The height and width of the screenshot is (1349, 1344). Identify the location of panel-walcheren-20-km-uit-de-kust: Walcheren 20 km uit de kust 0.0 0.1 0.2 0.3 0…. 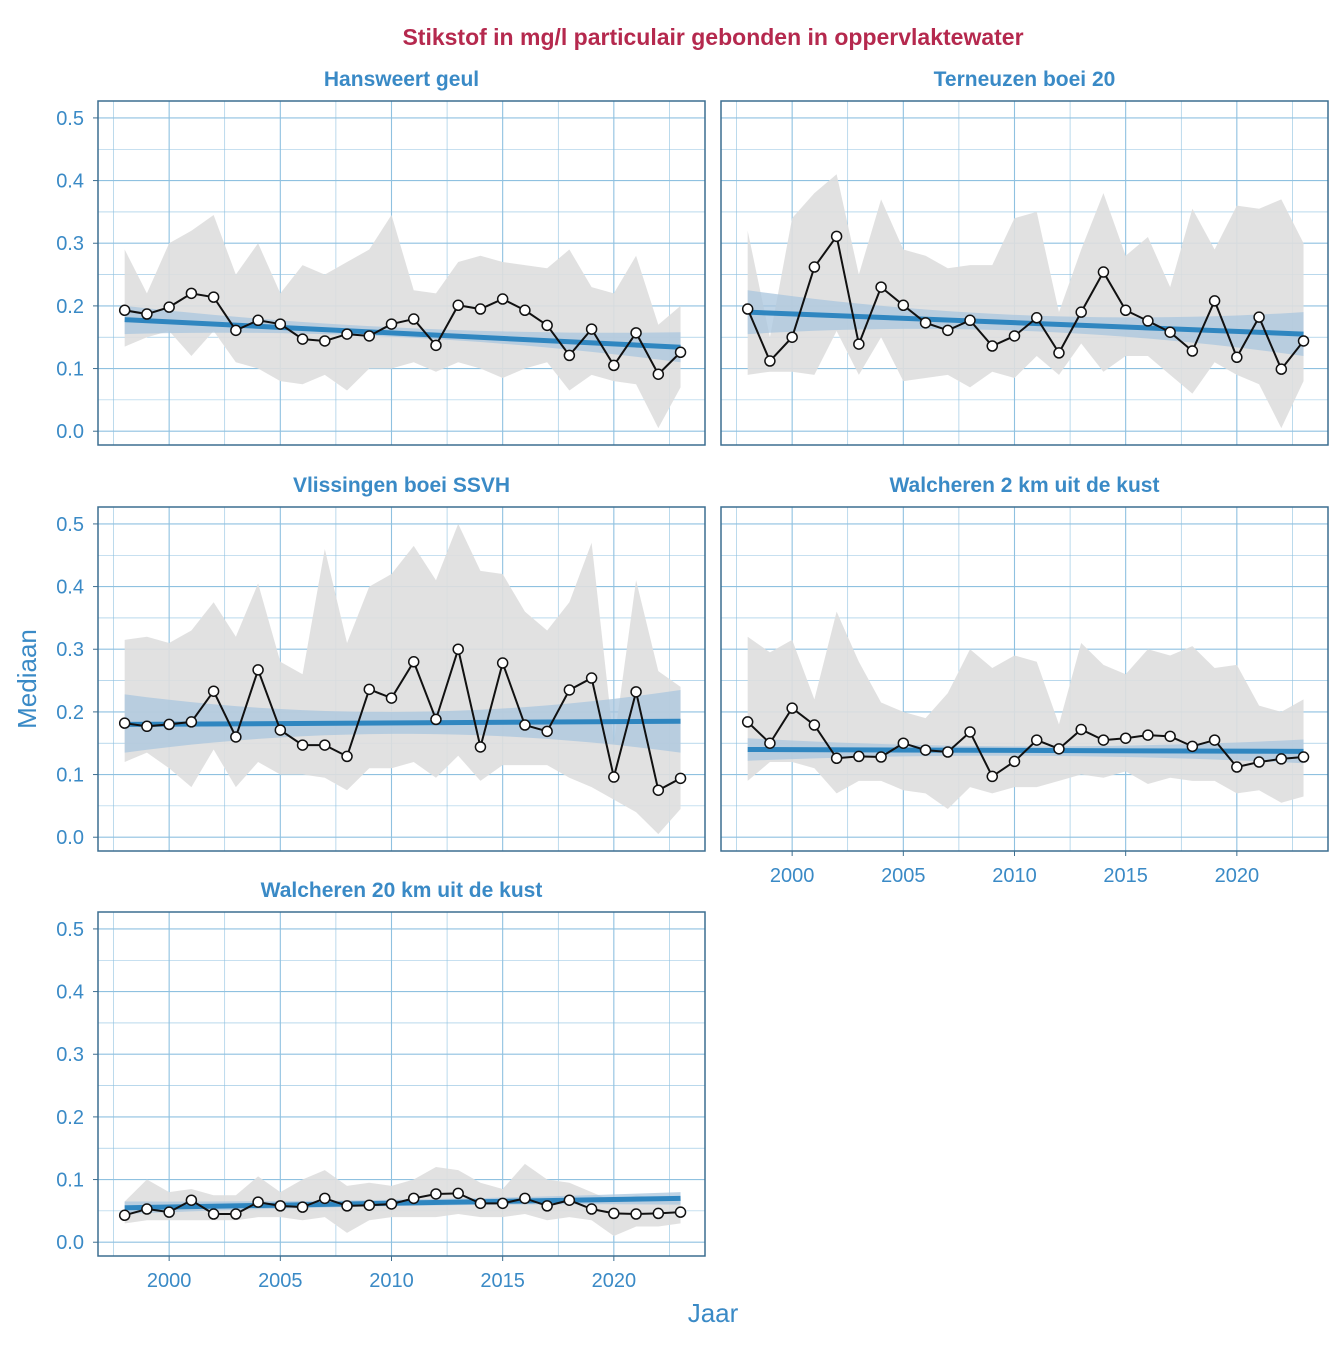
(381, 1085).